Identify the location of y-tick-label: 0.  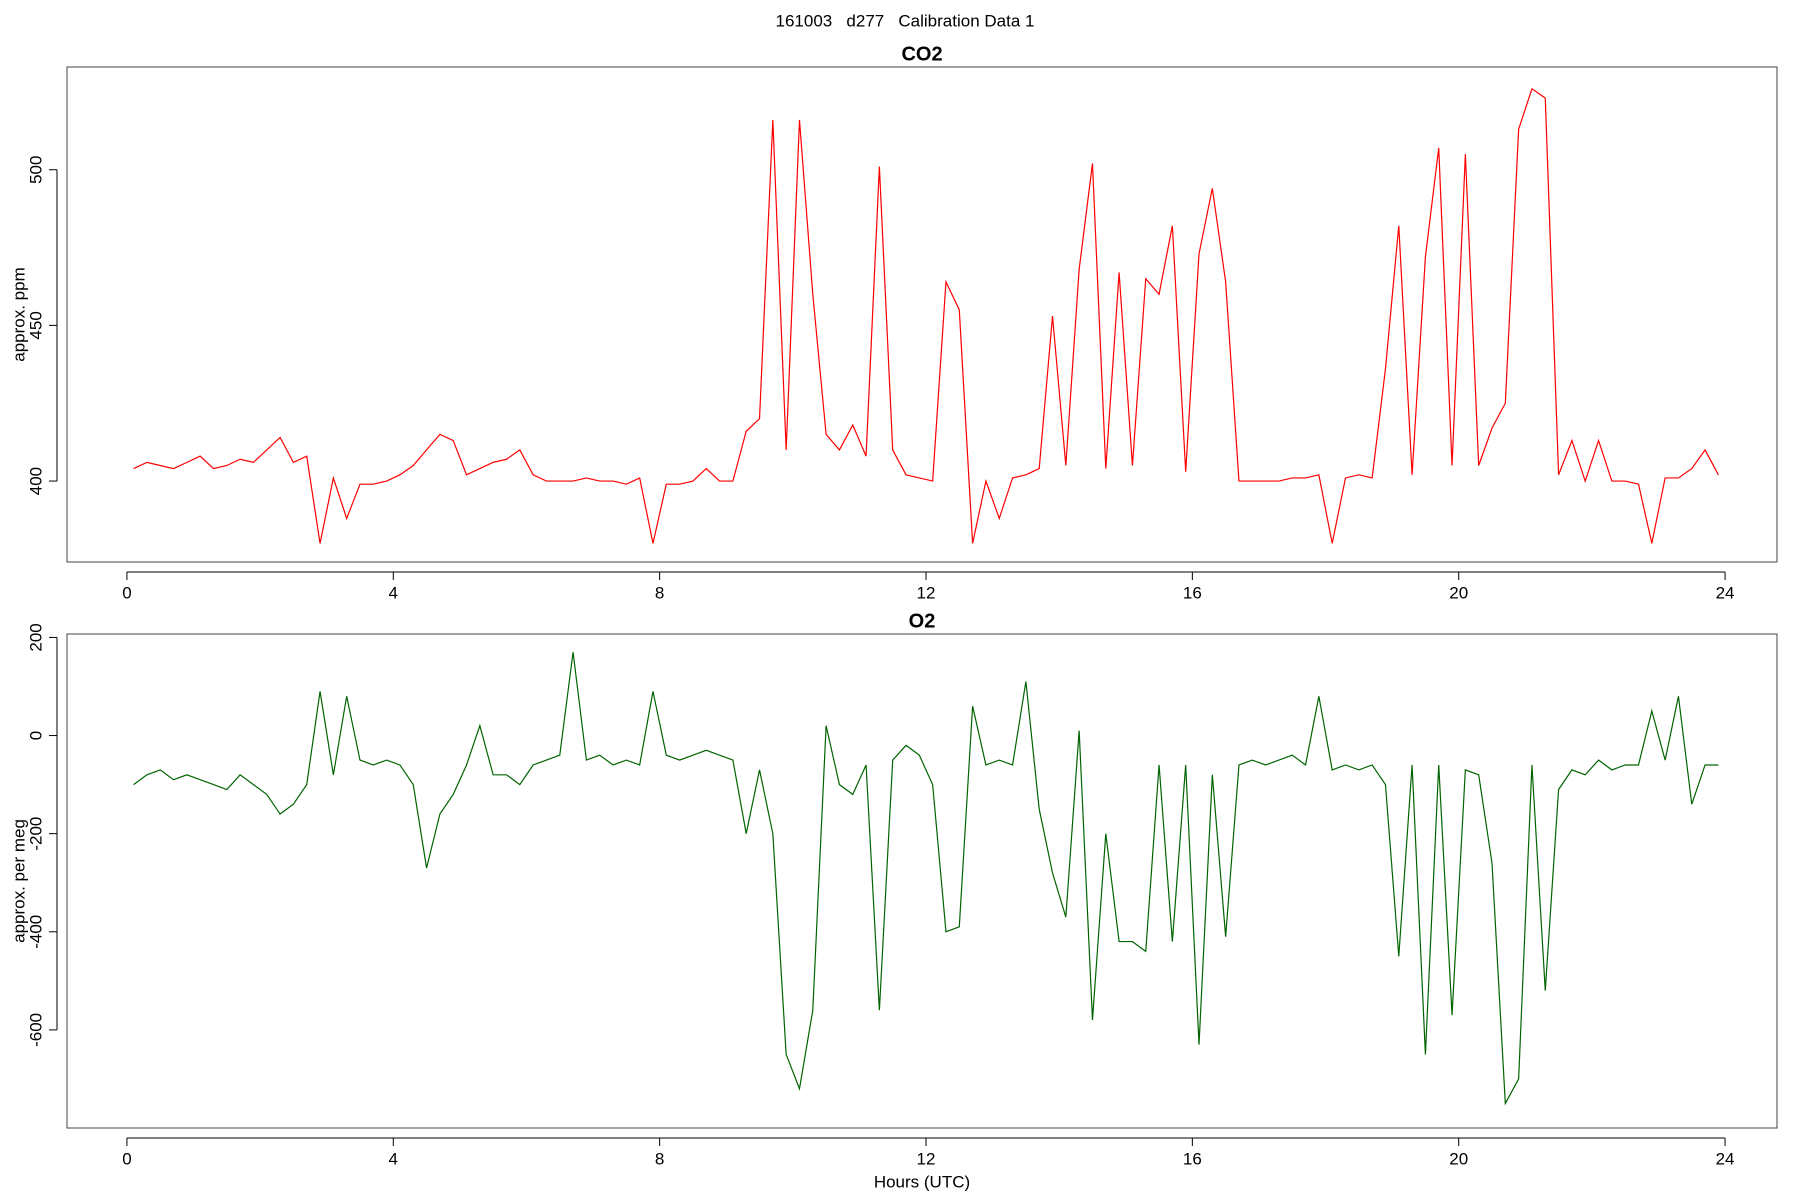
(35, 735).